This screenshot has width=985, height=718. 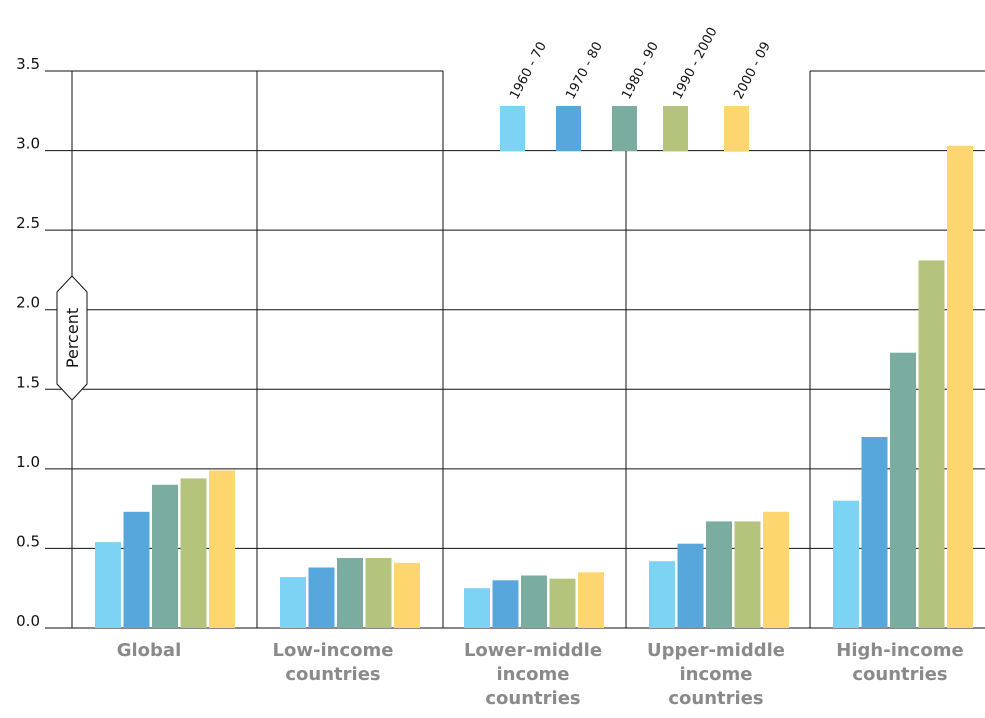 I want to click on y-tick-label: 0.0, so click(x=28, y=621).